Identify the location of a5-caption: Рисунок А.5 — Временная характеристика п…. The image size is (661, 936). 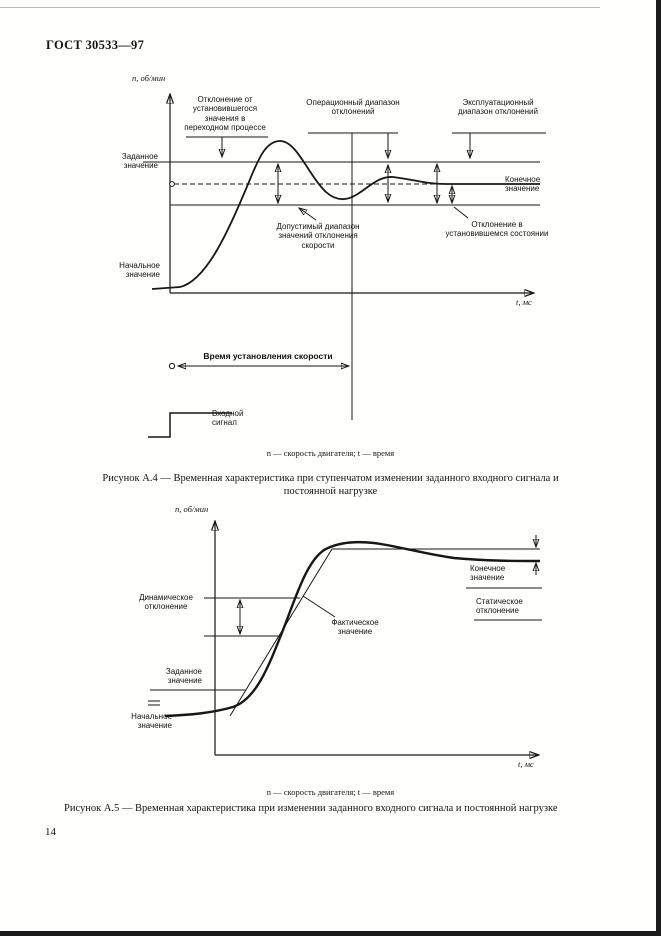
(311, 808).